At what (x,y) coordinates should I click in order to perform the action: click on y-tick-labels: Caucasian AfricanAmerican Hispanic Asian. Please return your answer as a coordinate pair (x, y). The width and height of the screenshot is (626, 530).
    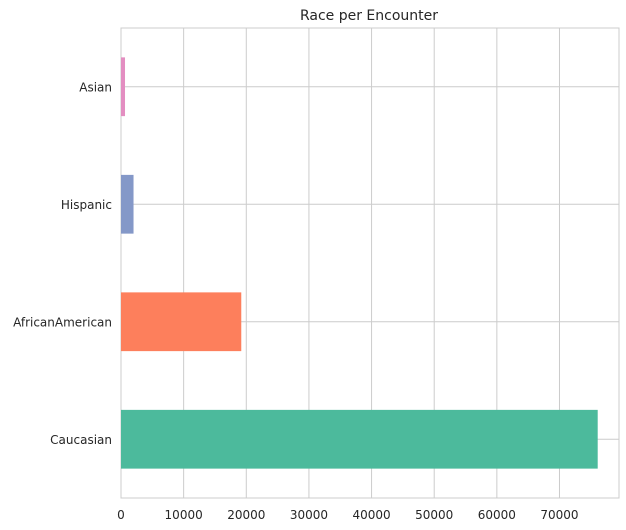
    Looking at the image, I should click on (62, 263).